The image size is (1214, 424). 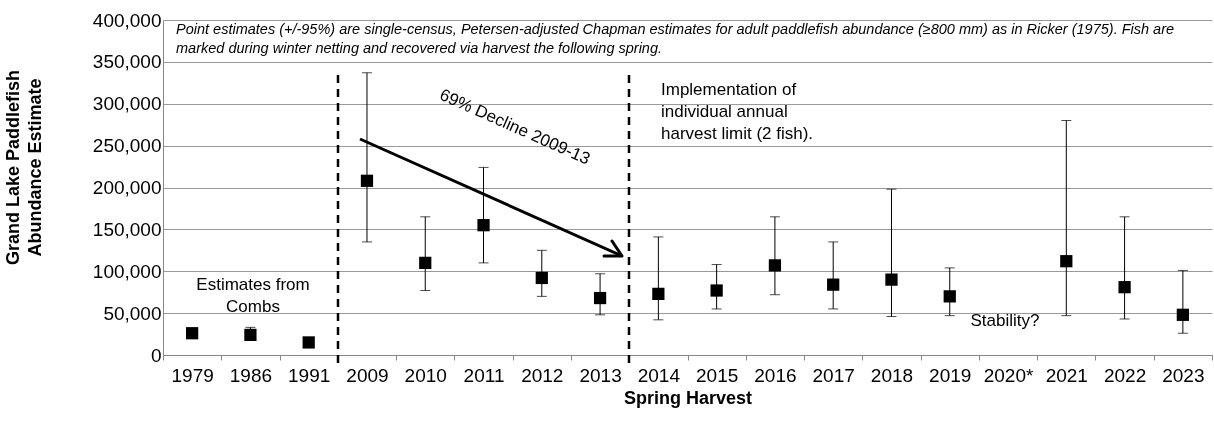 I want to click on x-tick-label: 2018, so click(x=892, y=375).